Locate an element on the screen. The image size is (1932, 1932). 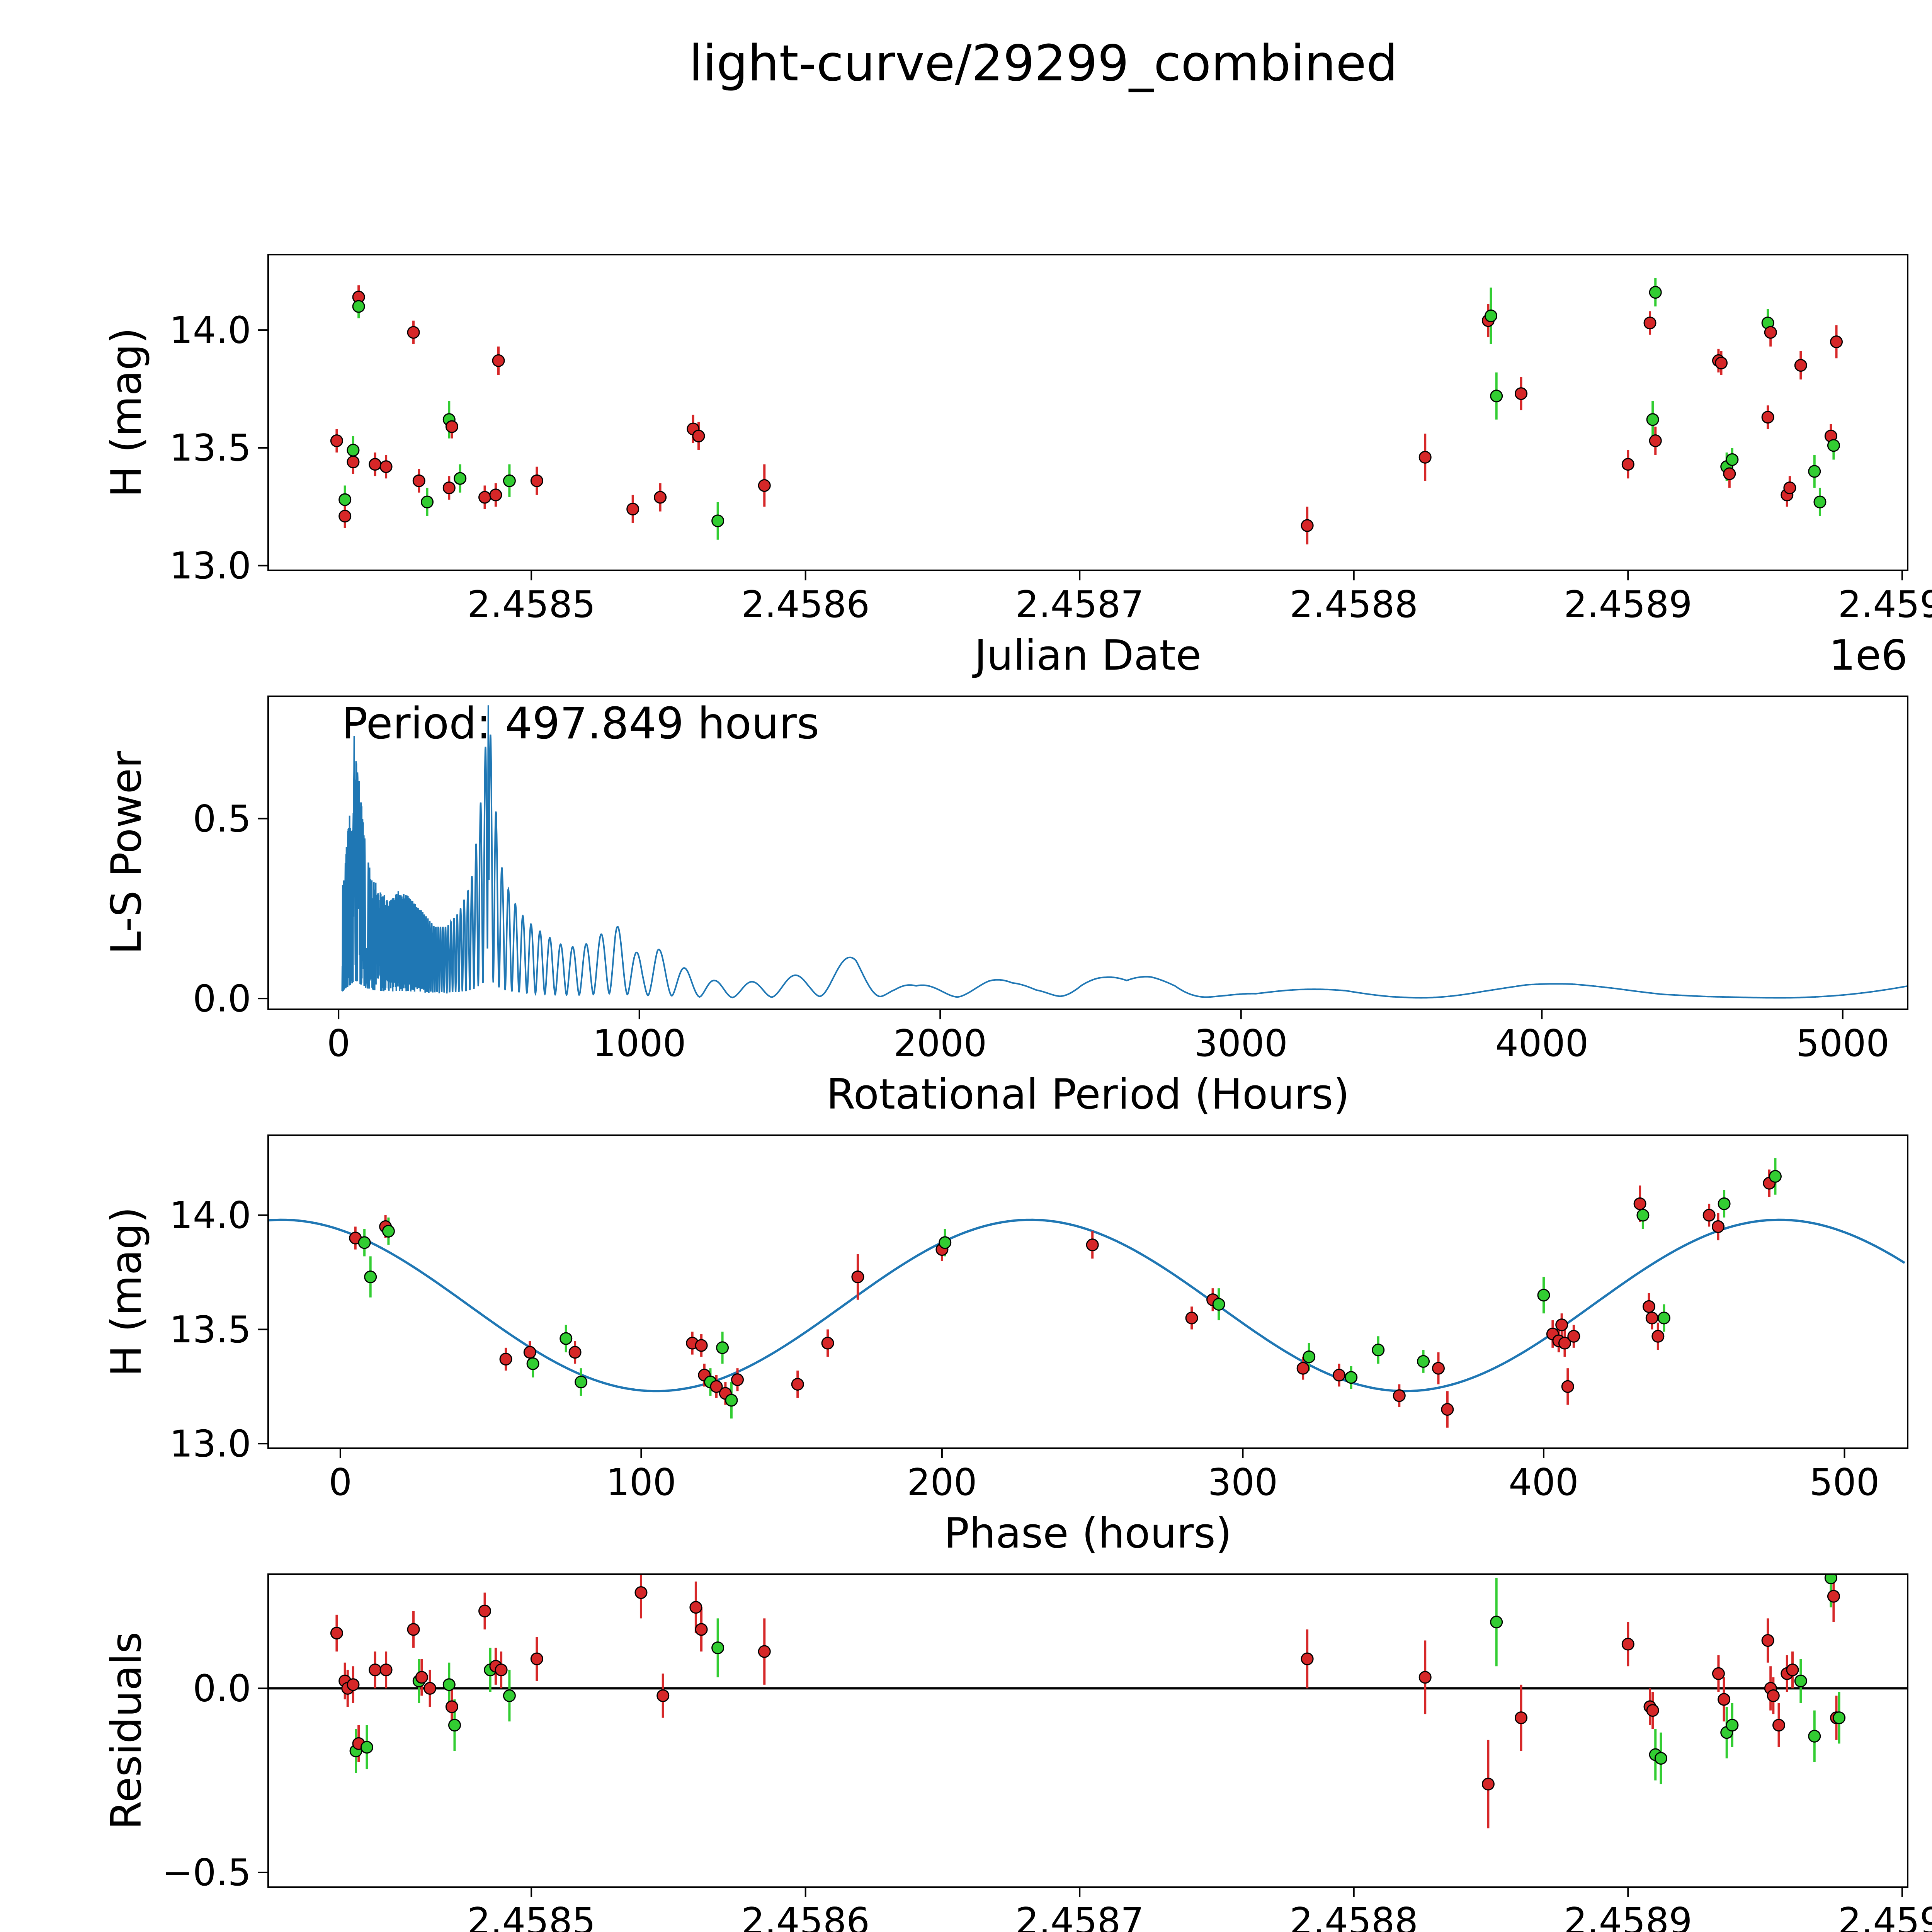
y-tick-label: 13.5 is located at coordinates (210, 448).